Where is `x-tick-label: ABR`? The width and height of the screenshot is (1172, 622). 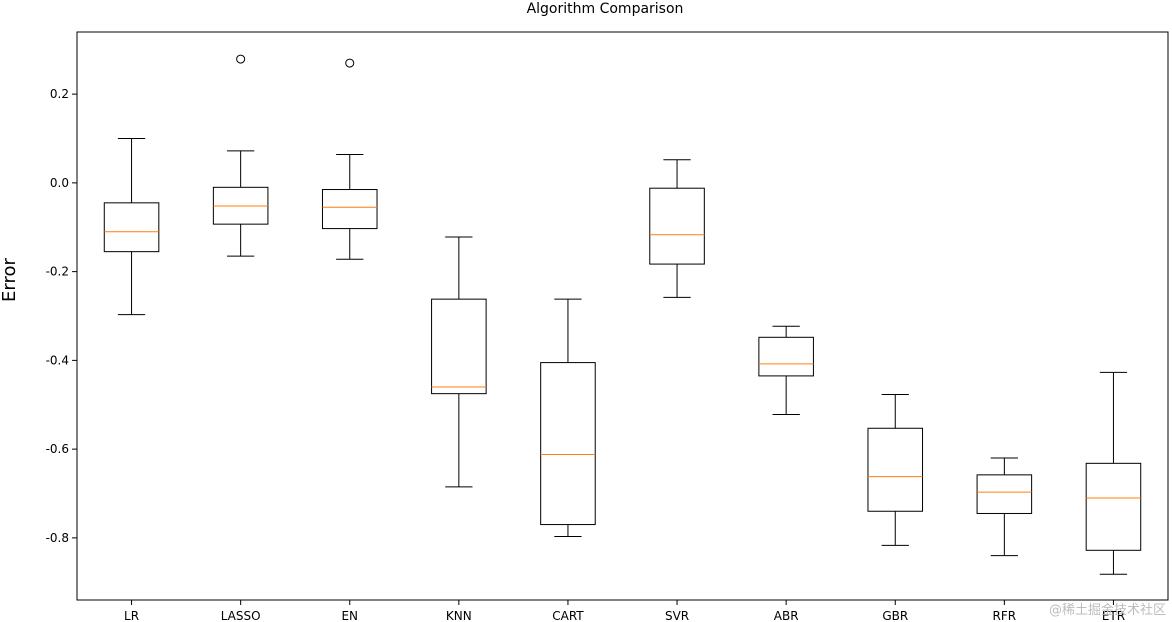
x-tick-label: ABR is located at coordinates (786, 615).